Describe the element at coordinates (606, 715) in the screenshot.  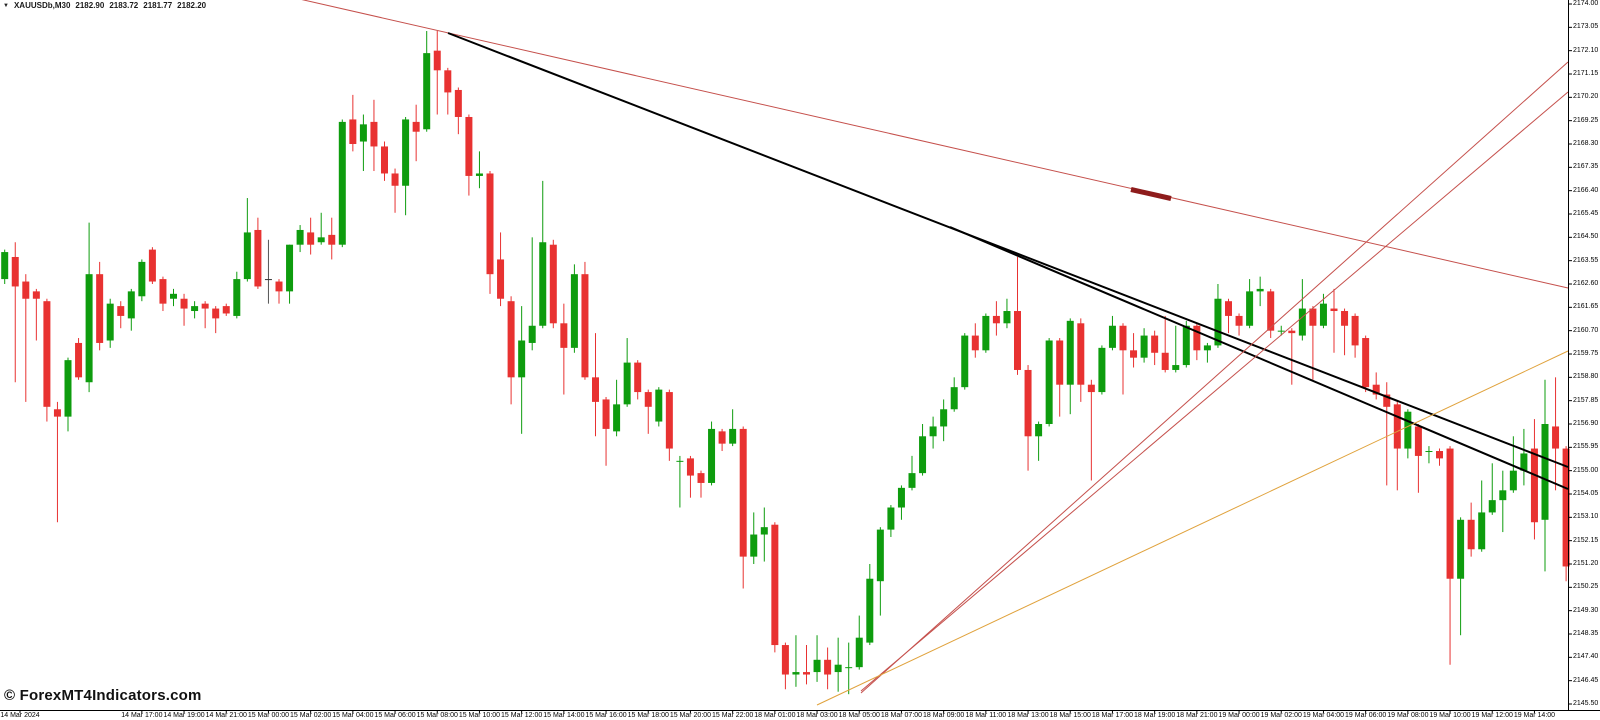
I see `time-label: 15 Mar 16:00` at that location.